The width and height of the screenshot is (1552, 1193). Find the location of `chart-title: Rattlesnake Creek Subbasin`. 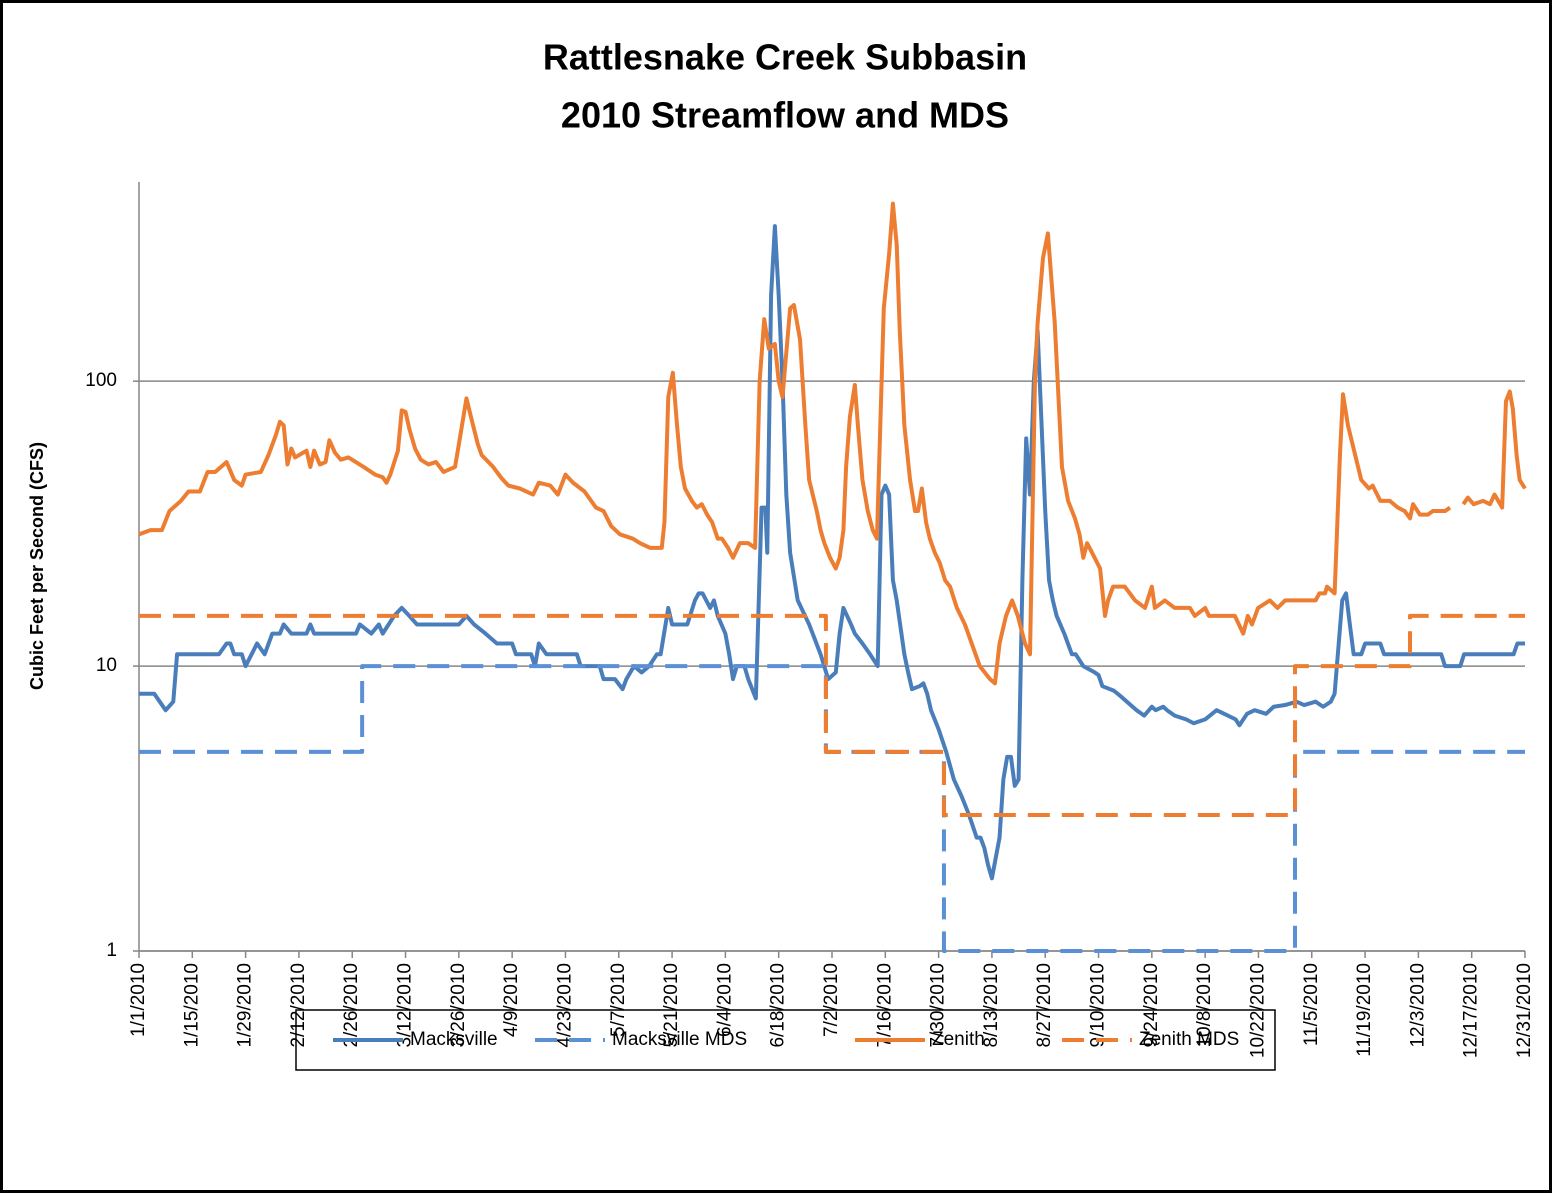

chart-title: Rattlesnake Creek Subbasin is located at coordinates (785, 57).